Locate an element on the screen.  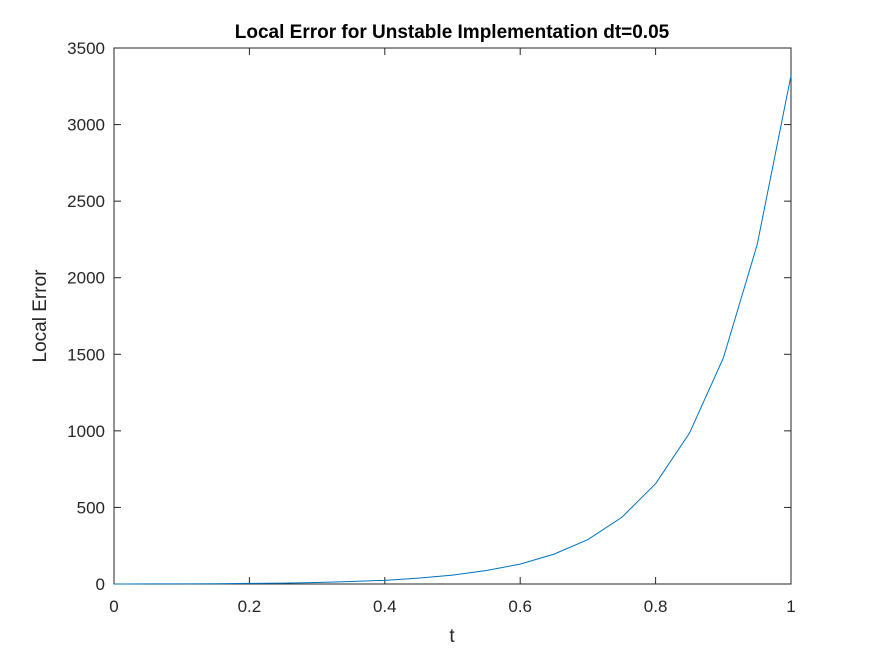
x-tick-label: 0.8 is located at coordinates (656, 606).